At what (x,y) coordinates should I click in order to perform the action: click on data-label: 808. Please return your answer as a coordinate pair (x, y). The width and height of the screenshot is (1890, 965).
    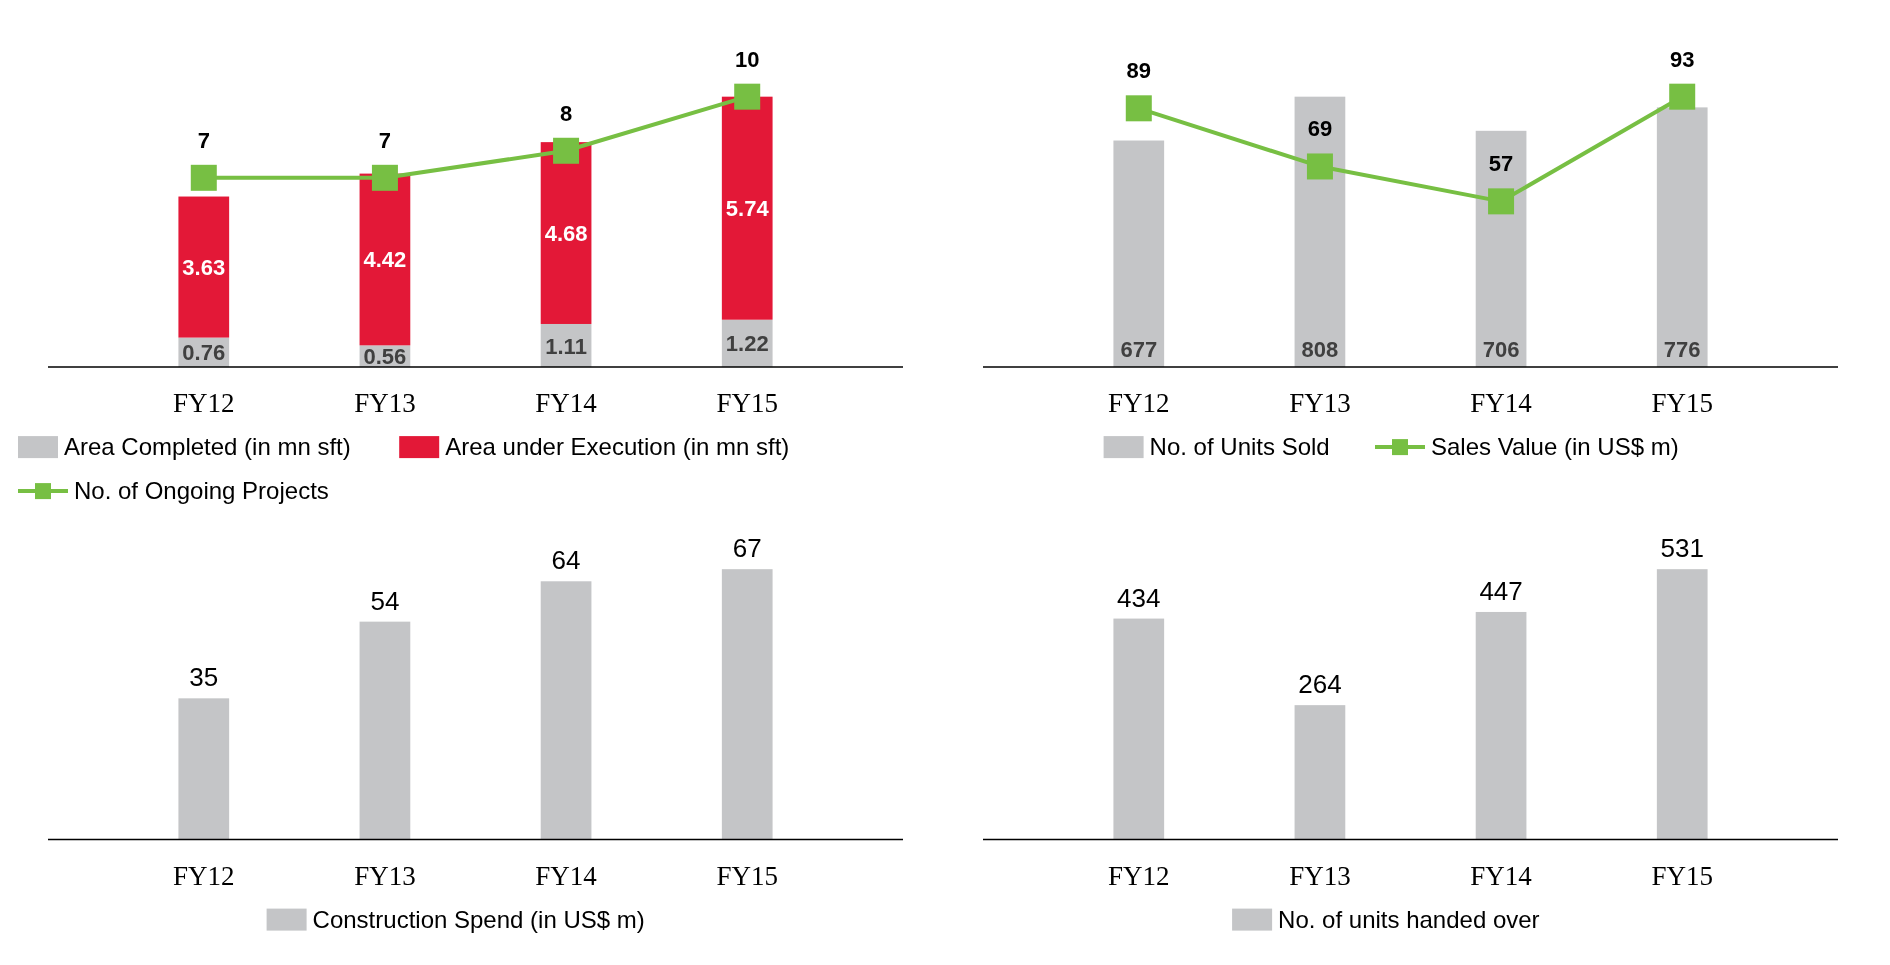
    Looking at the image, I should click on (1320, 350).